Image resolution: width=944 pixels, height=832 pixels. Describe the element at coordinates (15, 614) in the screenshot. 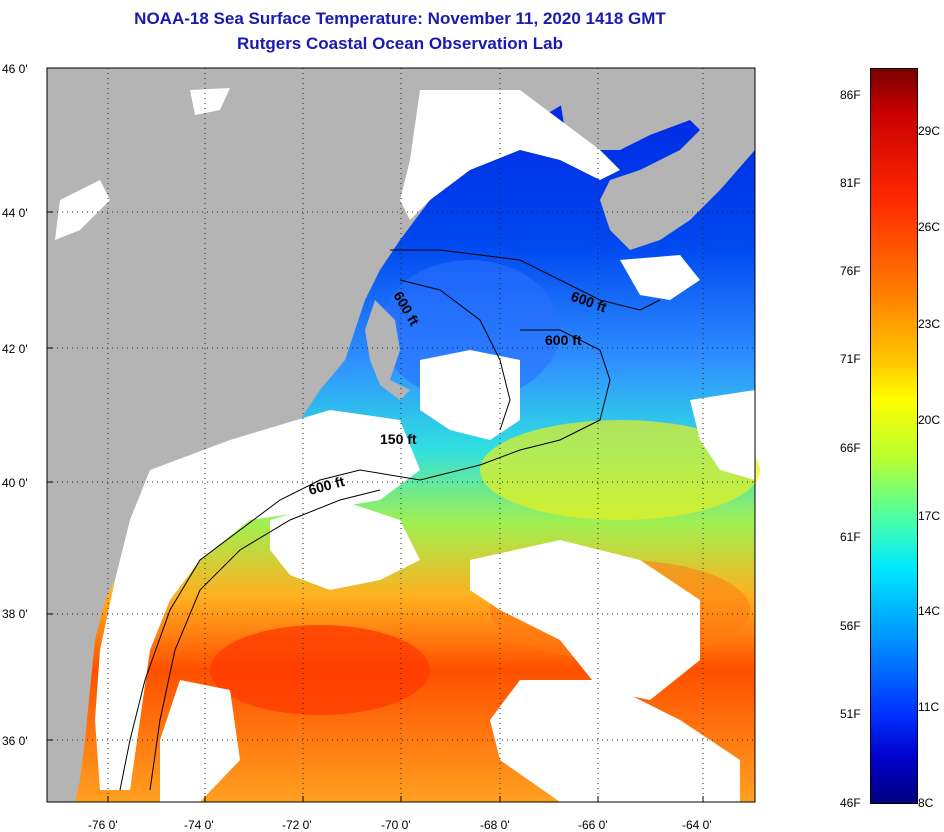

I see `lat-label-38: 38 0'` at that location.